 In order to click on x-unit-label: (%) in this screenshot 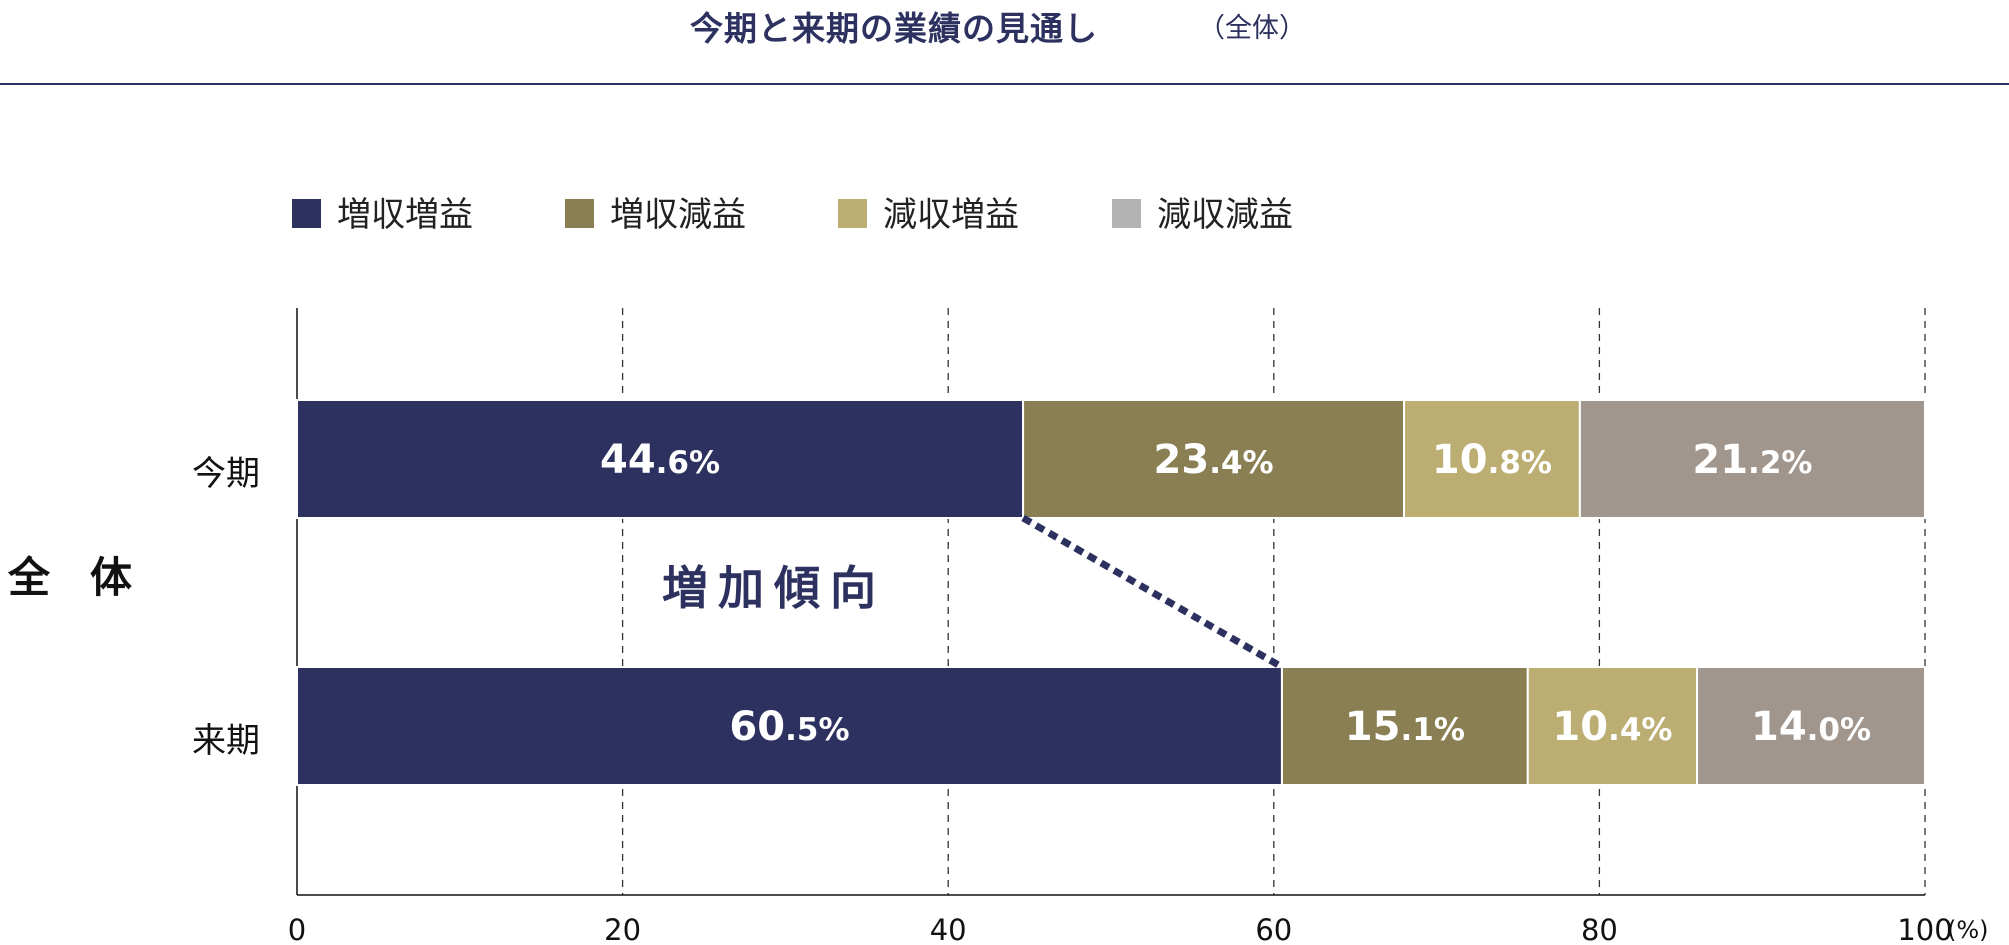, I will do `click(1968, 930)`.